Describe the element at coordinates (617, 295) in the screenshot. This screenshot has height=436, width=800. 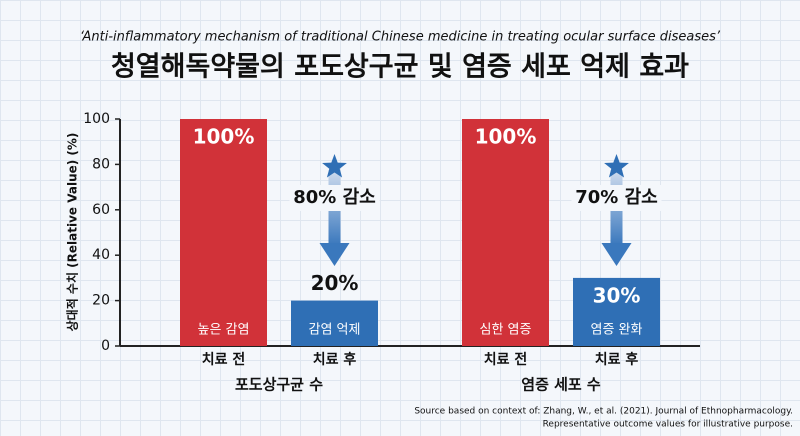
I see `value-label: 30%` at that location.